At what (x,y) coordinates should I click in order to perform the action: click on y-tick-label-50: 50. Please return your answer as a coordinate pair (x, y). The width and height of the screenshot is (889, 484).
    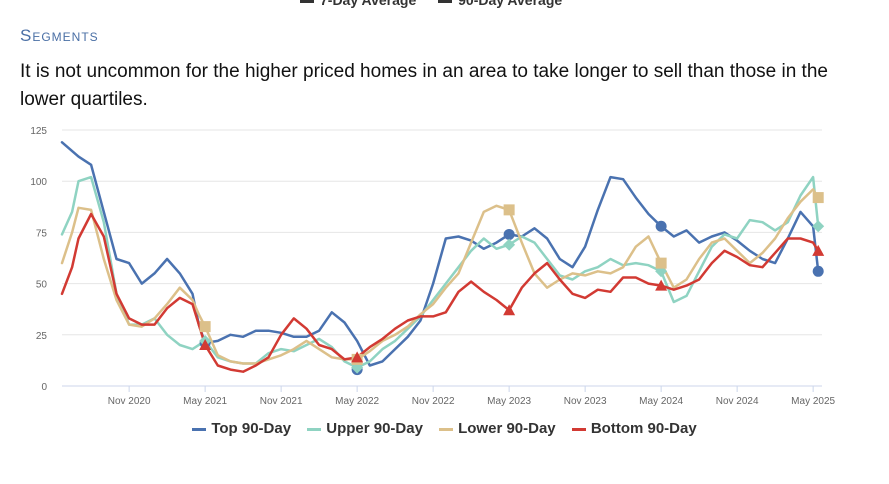
    Looking at the image, I should click on (42, 285).